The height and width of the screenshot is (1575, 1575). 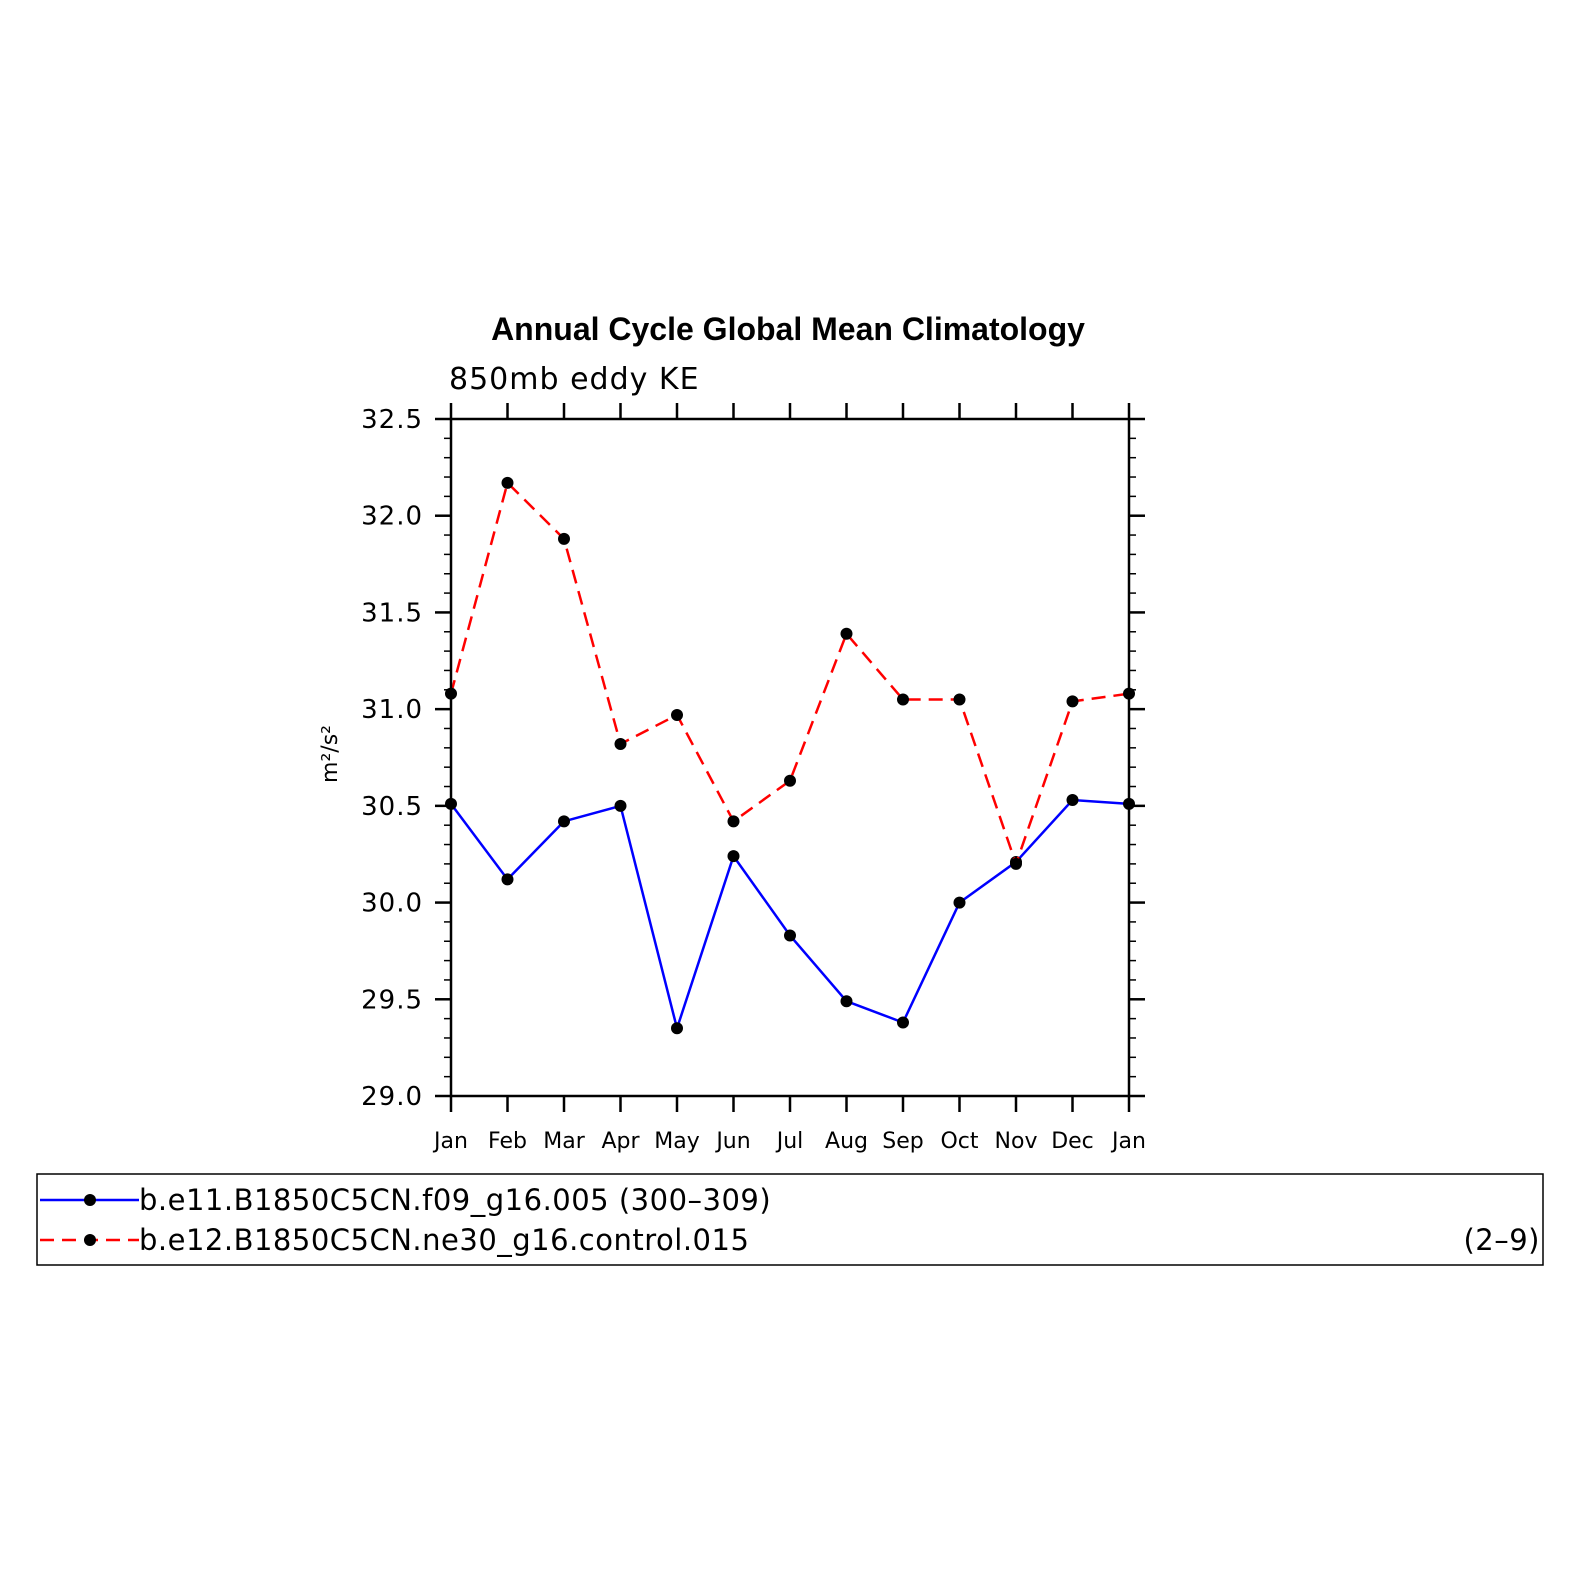 I want to click on y-tick-label: 31.0, so click(x=392, y=710).